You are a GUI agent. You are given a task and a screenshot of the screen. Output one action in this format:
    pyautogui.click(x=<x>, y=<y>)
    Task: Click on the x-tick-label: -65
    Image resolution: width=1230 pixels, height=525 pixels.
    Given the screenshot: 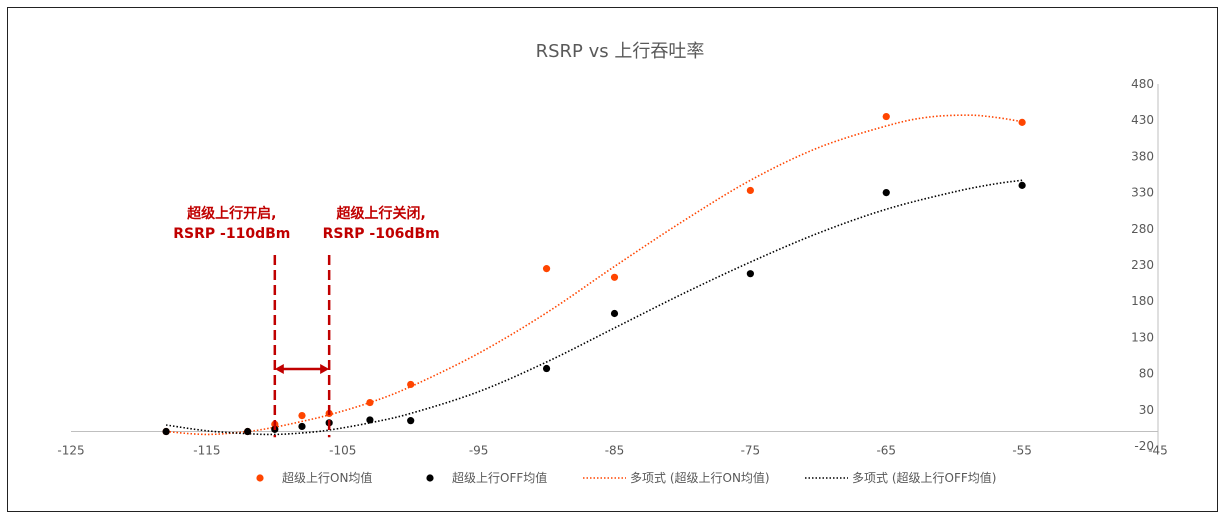 What is the action you would take?
    pyautogui.click(x=886, y=451)
    